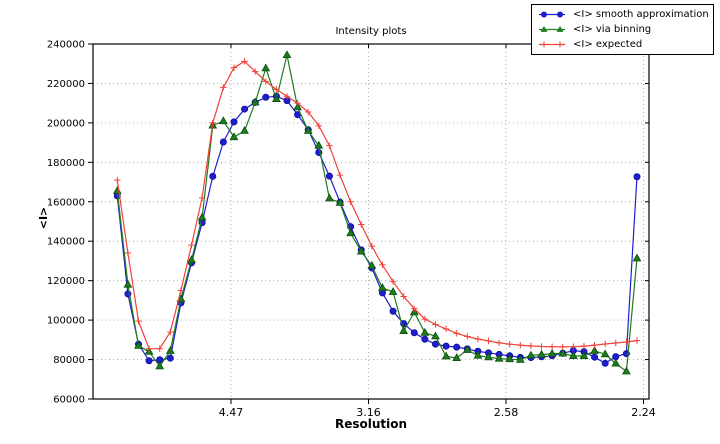  I want to click on legend-label: <I> via binning, so click(612, 29).